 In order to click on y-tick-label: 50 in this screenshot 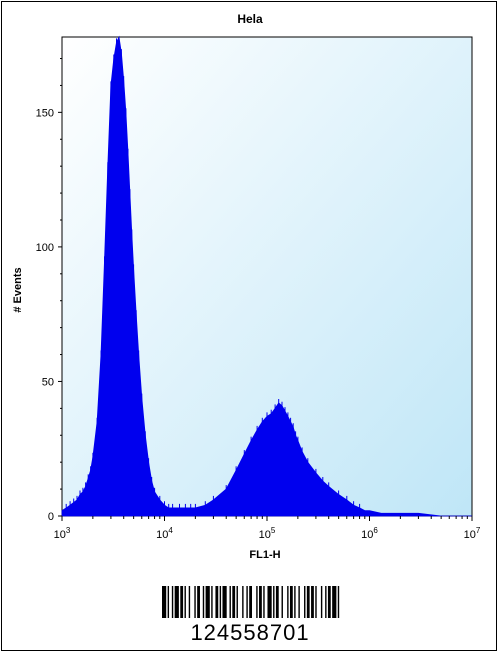, I will do `click(48, 382)`.